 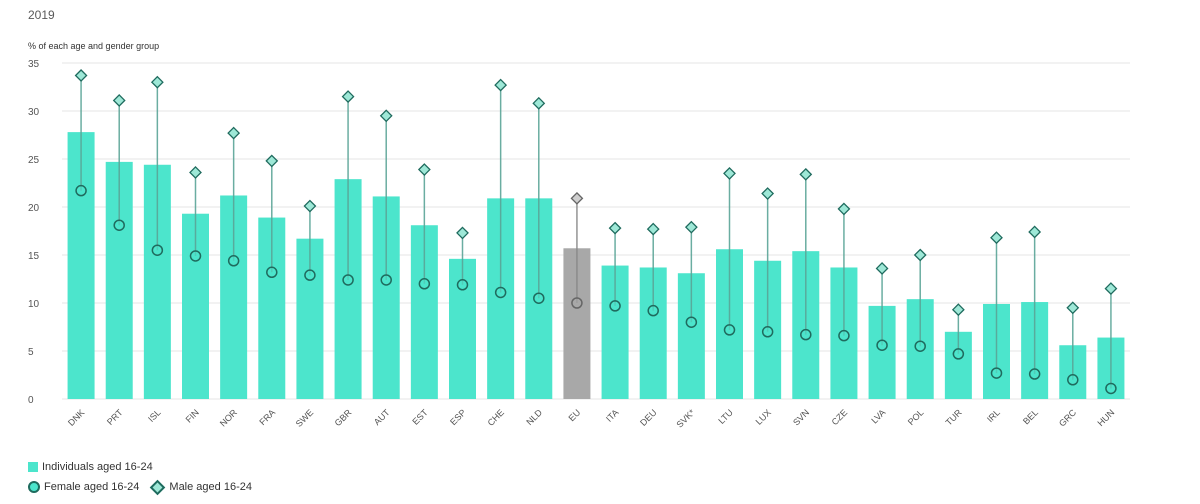 What do you see at coordinates (534, 417) in the screenshot?
I see `x-tick-label: NLD` at bounding box center [534, 417].